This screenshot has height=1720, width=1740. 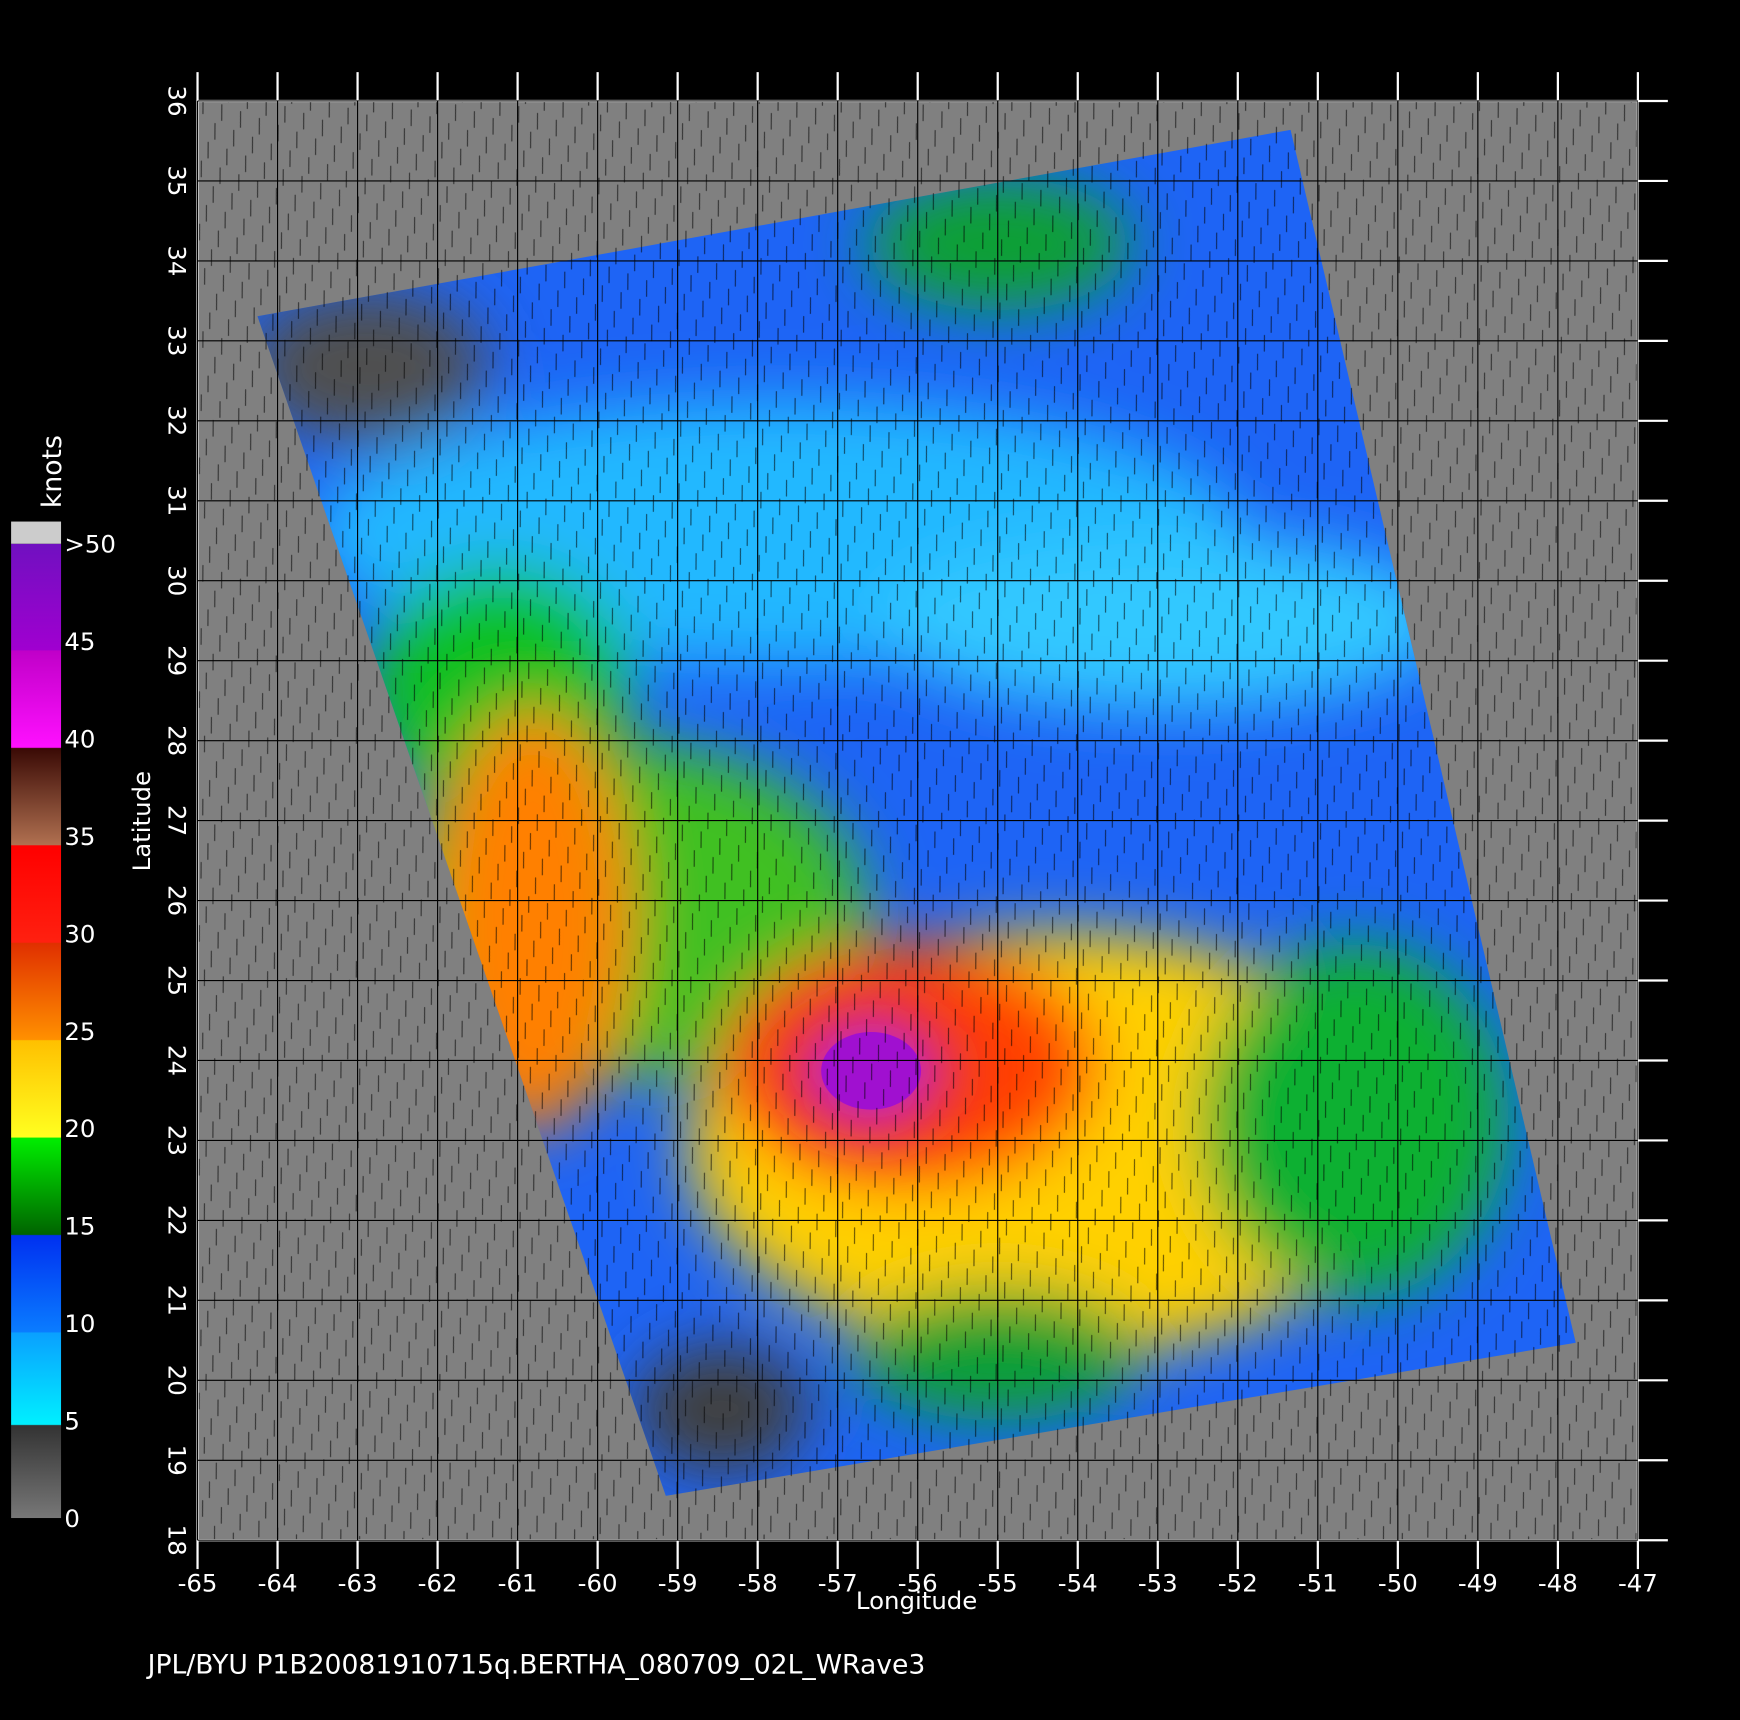 I want to click on x-tick-label: -51, so click(x=1318, y=1582).